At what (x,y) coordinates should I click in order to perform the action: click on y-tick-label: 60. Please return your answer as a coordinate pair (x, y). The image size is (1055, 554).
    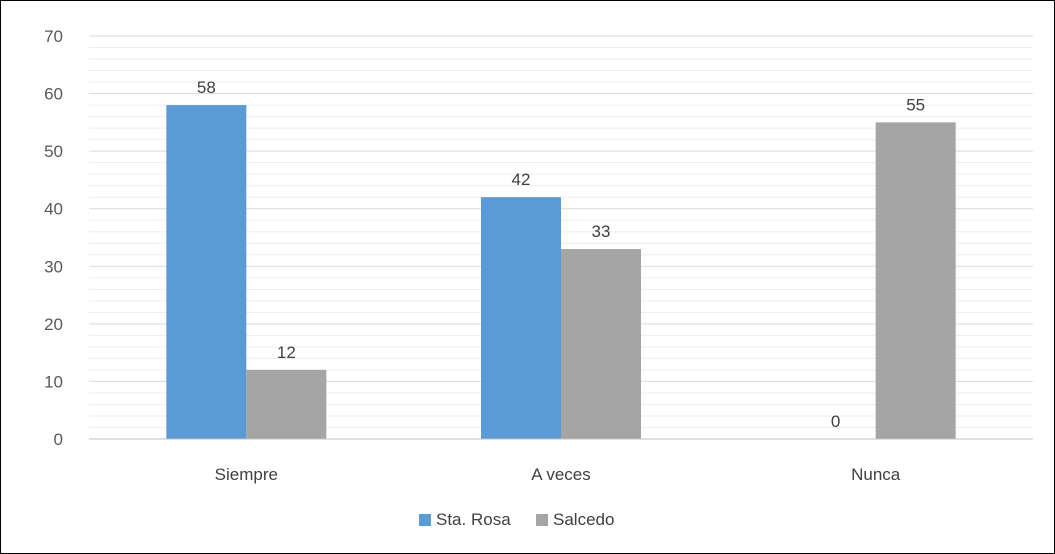
    Looking at the image, I should click on (53, 94).